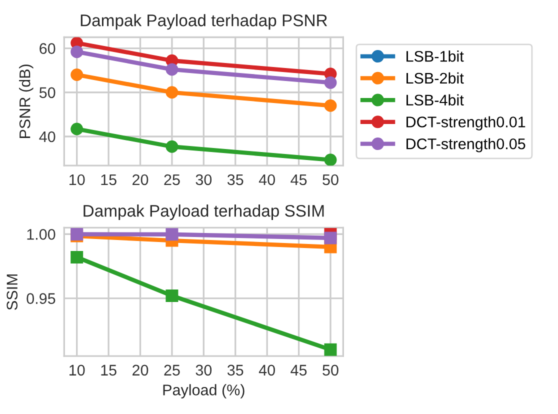 This screenshot has height=414, width=558. Describe the element at coordinates (204, 212) in the screenshot. I see `chart-title: Dampak Payload terhadap SSIM` at that location.